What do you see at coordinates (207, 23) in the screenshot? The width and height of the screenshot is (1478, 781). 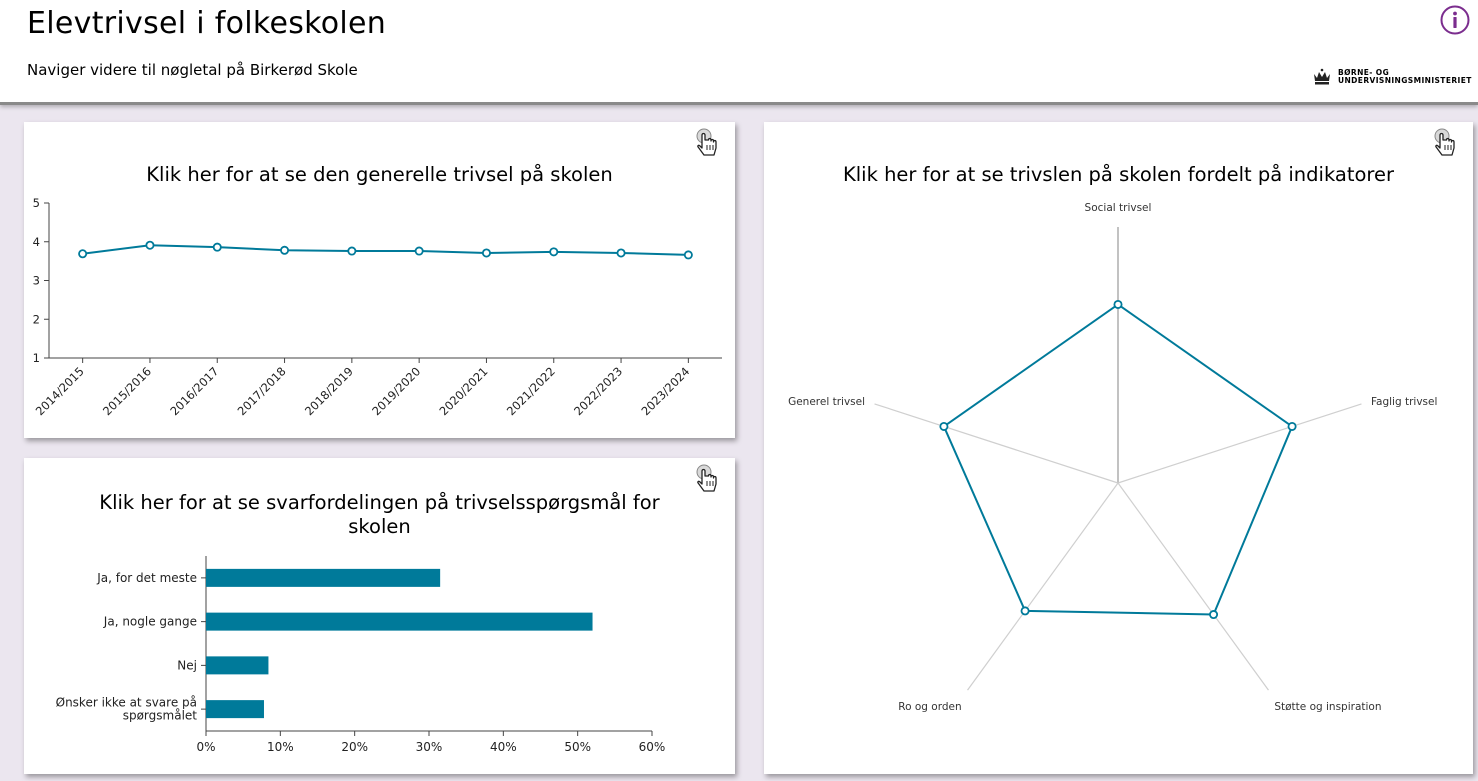 I see `page-title: Elevtrivsel i folkeskolen` at bounding box center [207, 23].